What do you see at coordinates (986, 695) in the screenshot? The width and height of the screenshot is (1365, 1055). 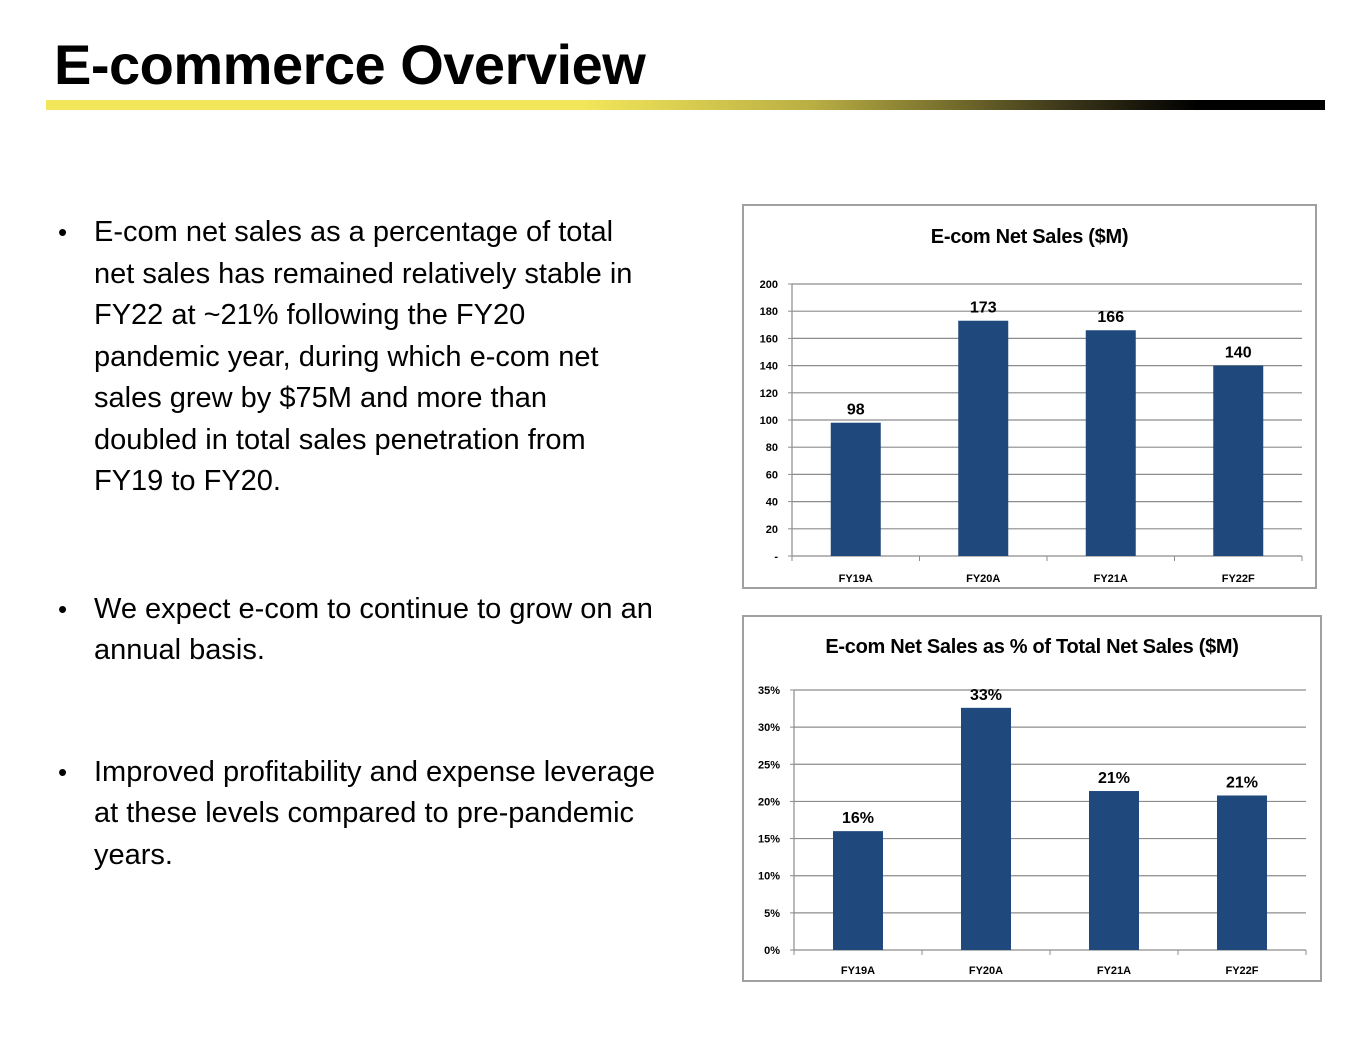 I see `data-label: 33%` at bounding box center [986, 695].